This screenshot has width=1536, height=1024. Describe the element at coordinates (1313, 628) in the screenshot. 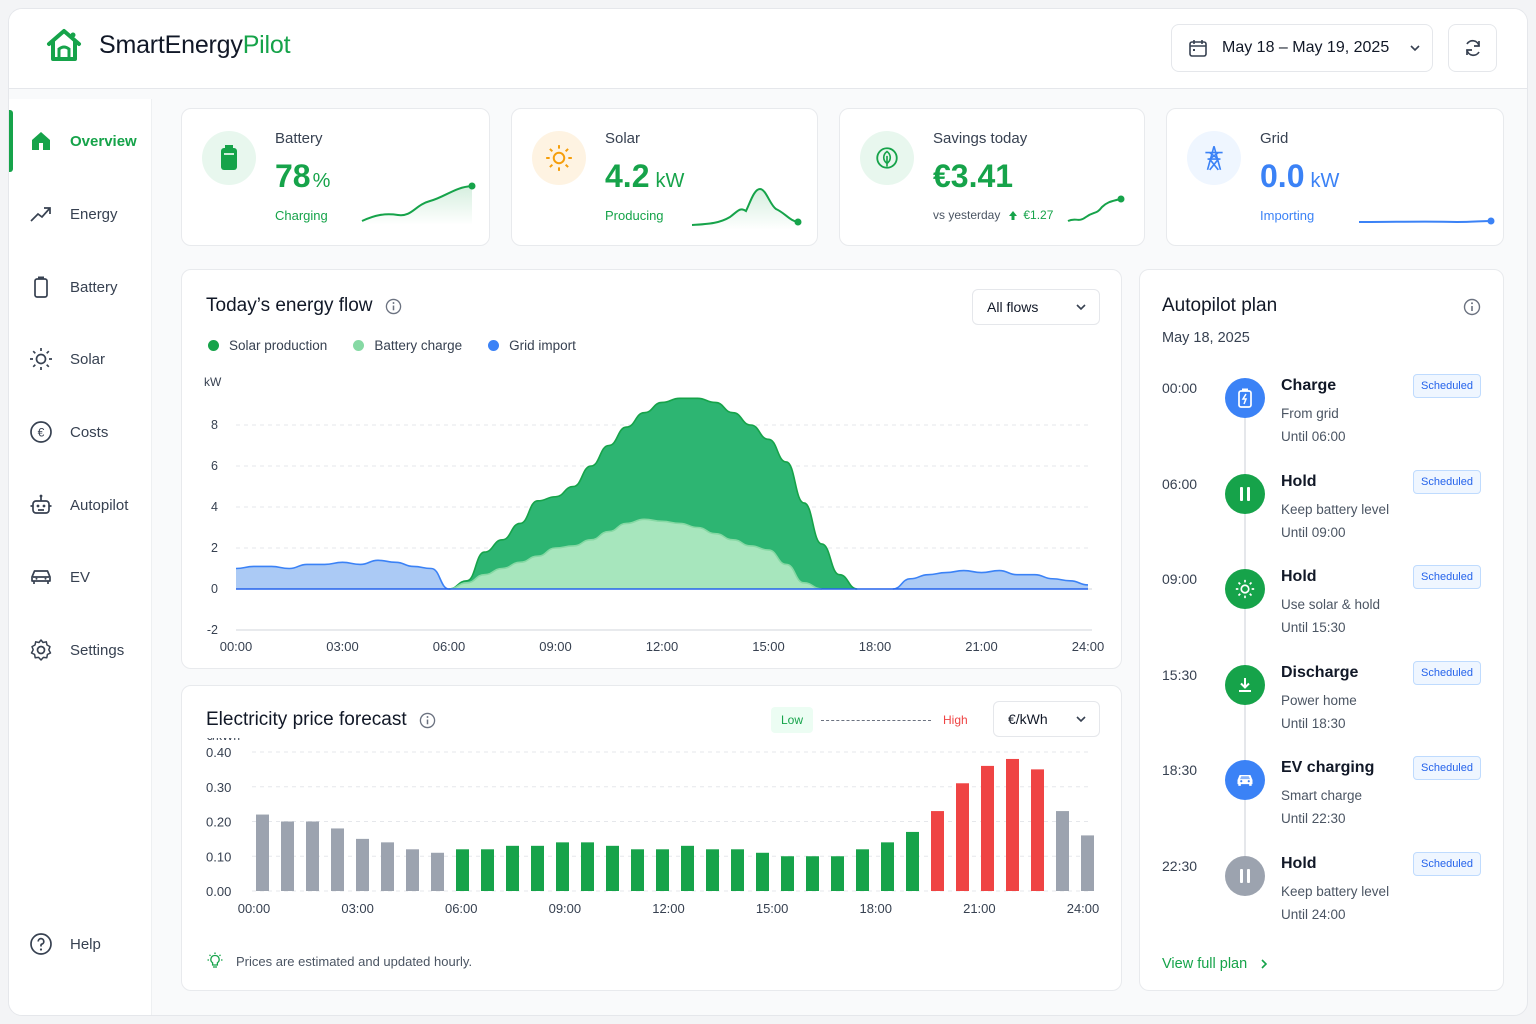

I see `plan-item-until: Until 15:30` at that location.